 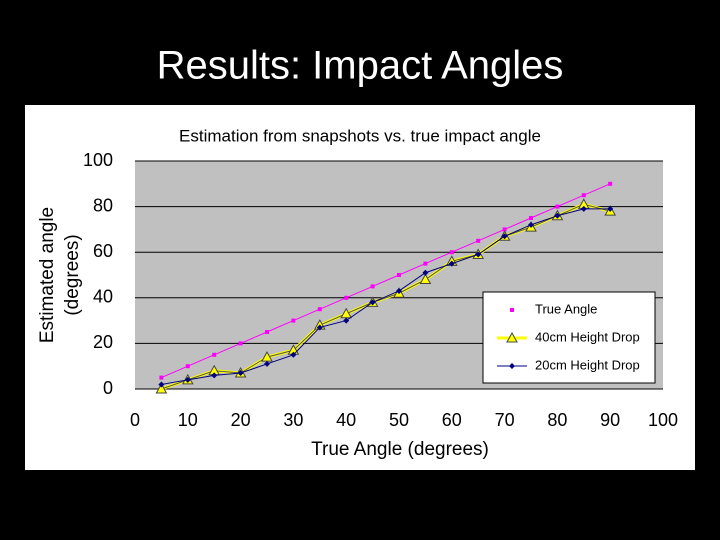 What do you see at coordinates (47, 275) in the screenshot?
I see `y-axis-label: Estimated angle` at bounding box center [47, 275].